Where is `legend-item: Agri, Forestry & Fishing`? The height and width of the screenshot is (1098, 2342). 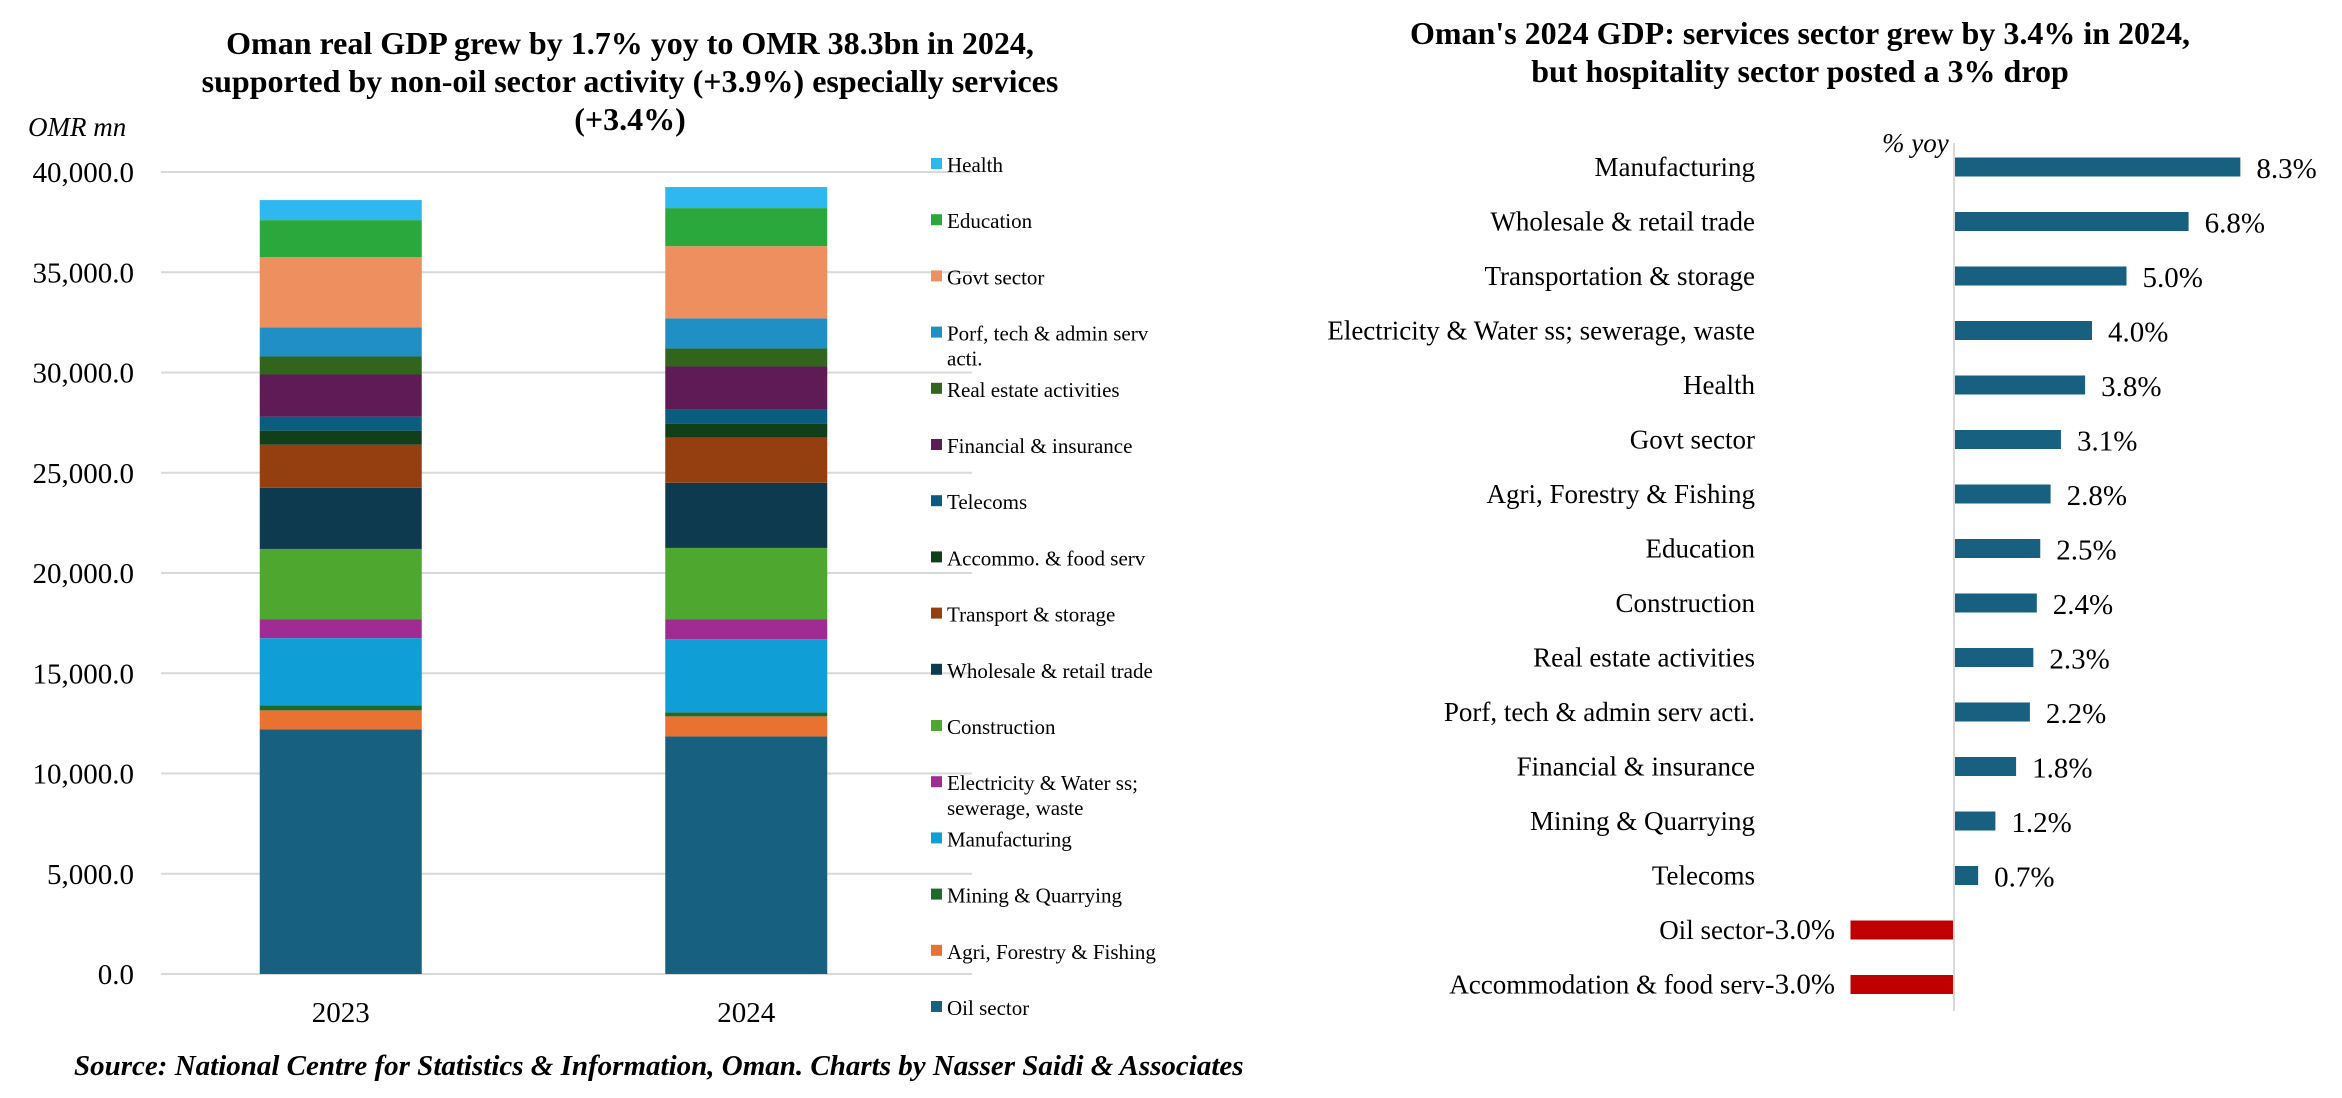
legend-item: Agri, Forestry & Fishing is located at coordinates (1043, 952).